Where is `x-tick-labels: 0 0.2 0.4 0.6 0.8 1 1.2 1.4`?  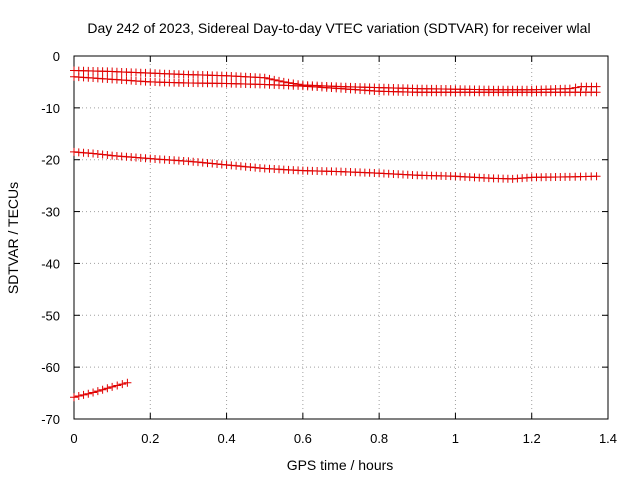
x-tick-labels: 0 0.2 0.4 0.6 0.8 1 1.2 1.4 is located at coordinates (343, 438).